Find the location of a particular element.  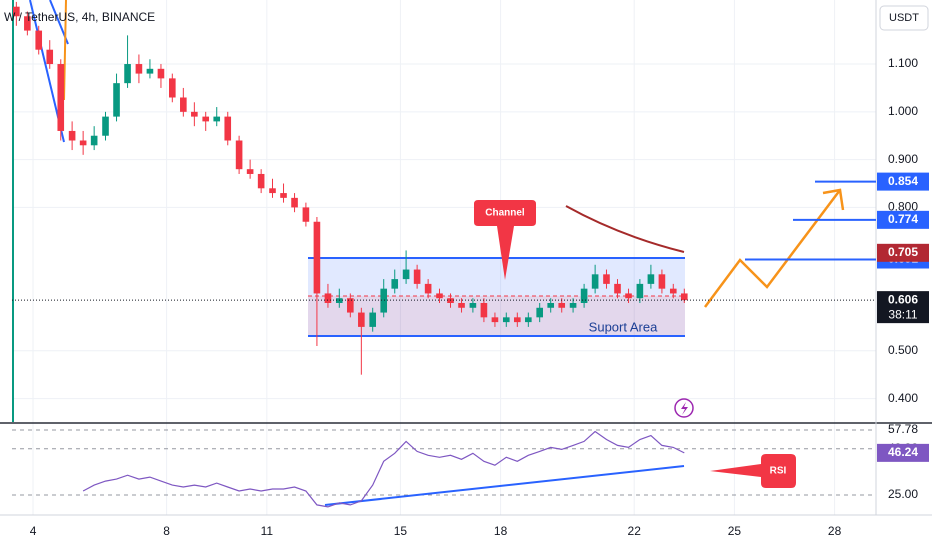

x-tick-label: 22 is located at coordinates (635, 531).